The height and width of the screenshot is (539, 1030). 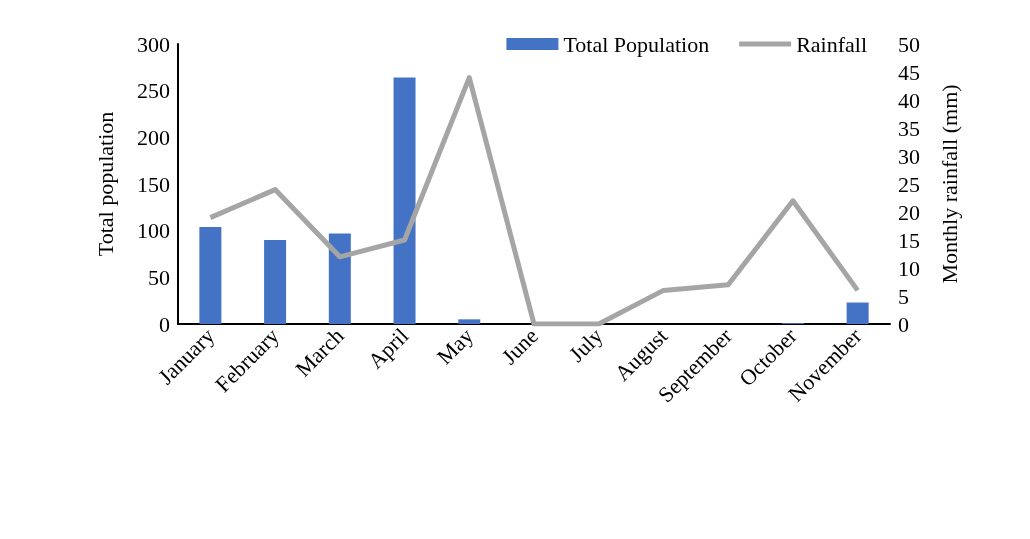 I want to click on y-tick-label: 200, so click(x=153, y=137).